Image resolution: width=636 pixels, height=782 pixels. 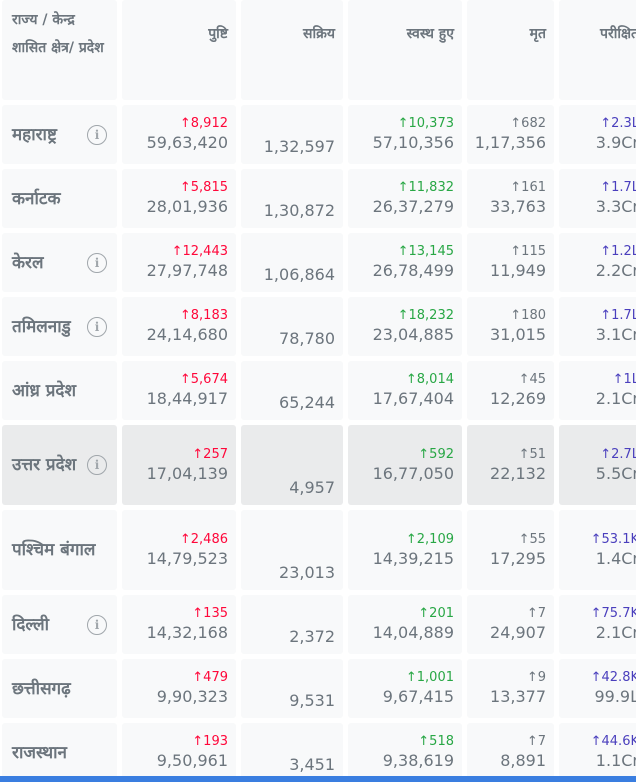 I want to click on active-total: 1,06,864, so click(x=299, y=274).